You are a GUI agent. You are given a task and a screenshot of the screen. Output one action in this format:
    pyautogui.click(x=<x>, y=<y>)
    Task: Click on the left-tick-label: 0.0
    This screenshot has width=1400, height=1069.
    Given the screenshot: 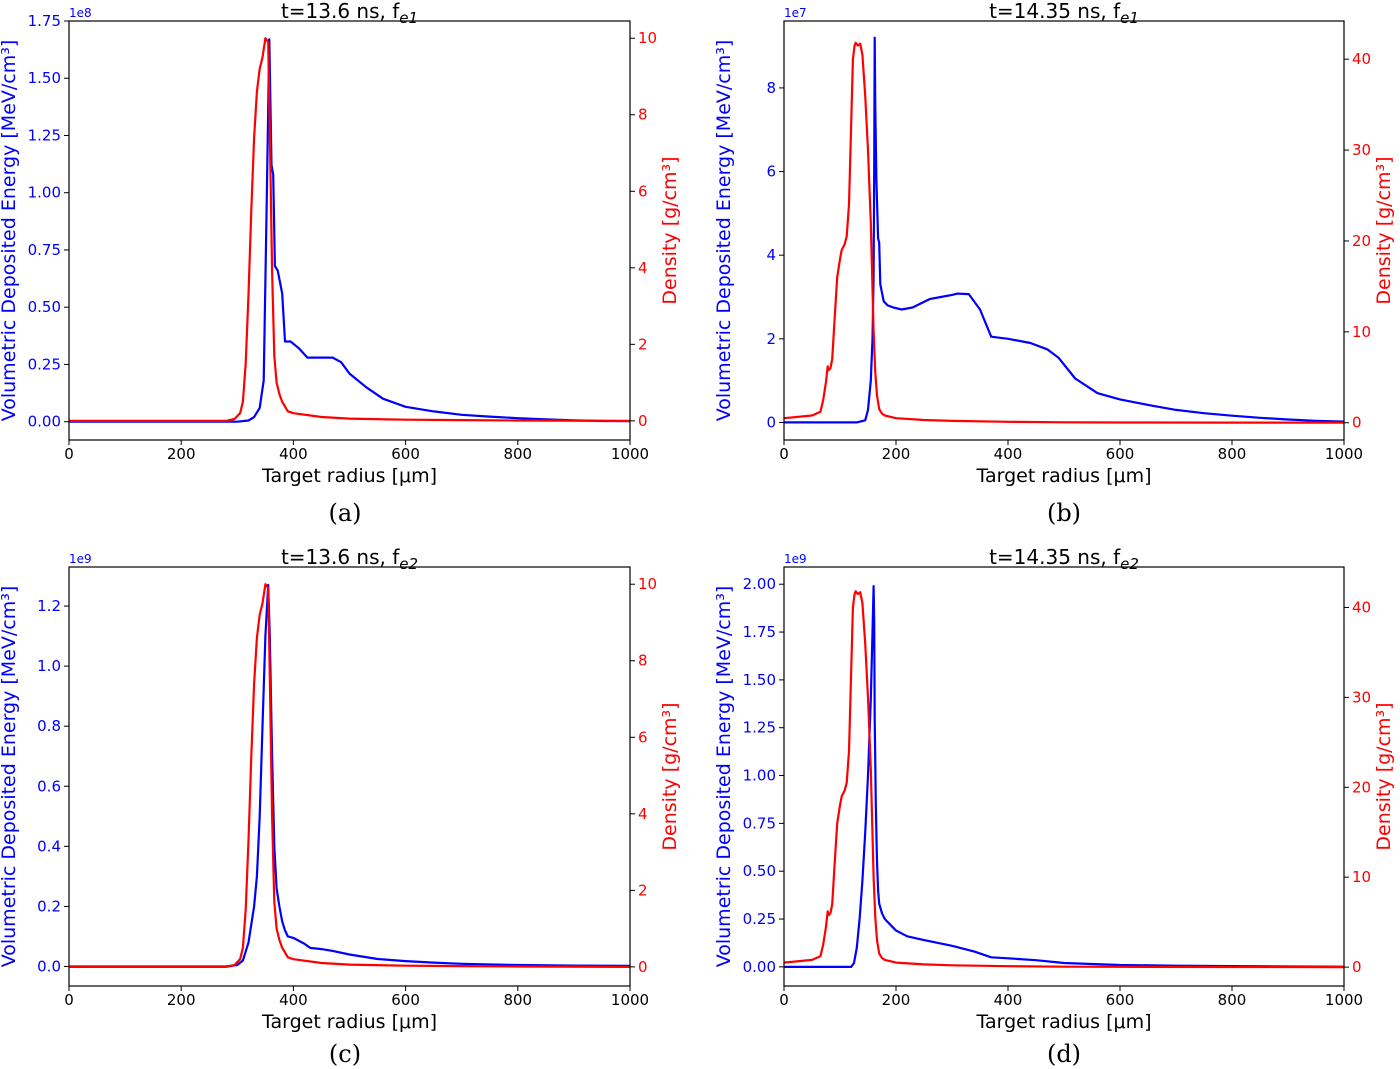 What is the action you would take?
    pyautogui.click(x=49, y=966)
    